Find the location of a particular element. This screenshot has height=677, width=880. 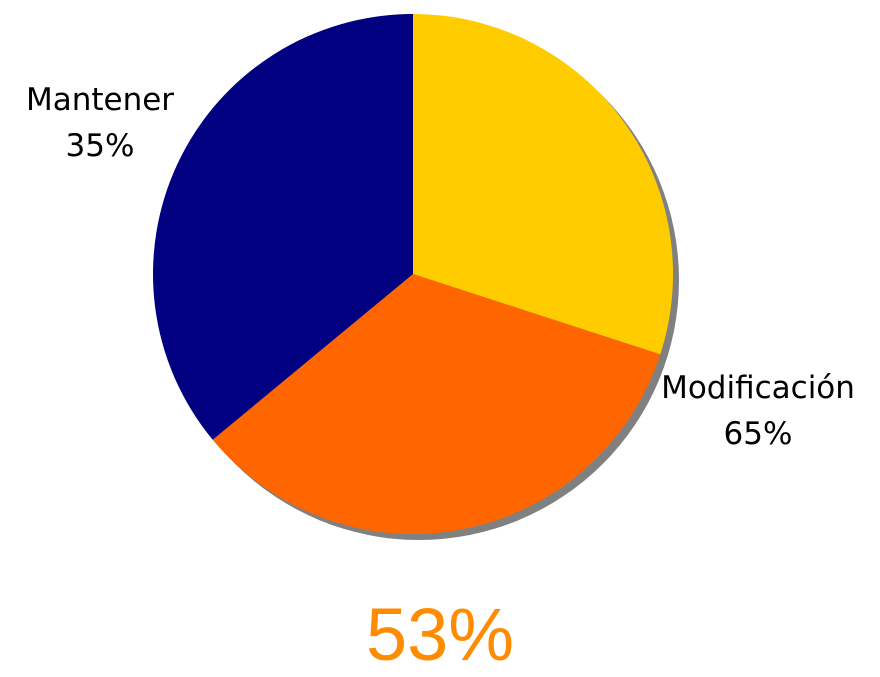

label-modificacion-percent: 65% is located at coordinates (758, 434).